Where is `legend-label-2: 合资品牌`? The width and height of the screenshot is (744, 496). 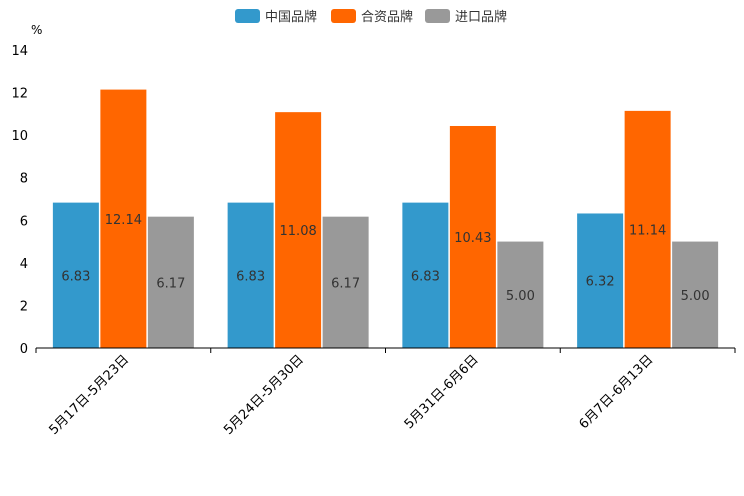
legend-label-2: 合资品牌 is located at coordinates (387, 17).